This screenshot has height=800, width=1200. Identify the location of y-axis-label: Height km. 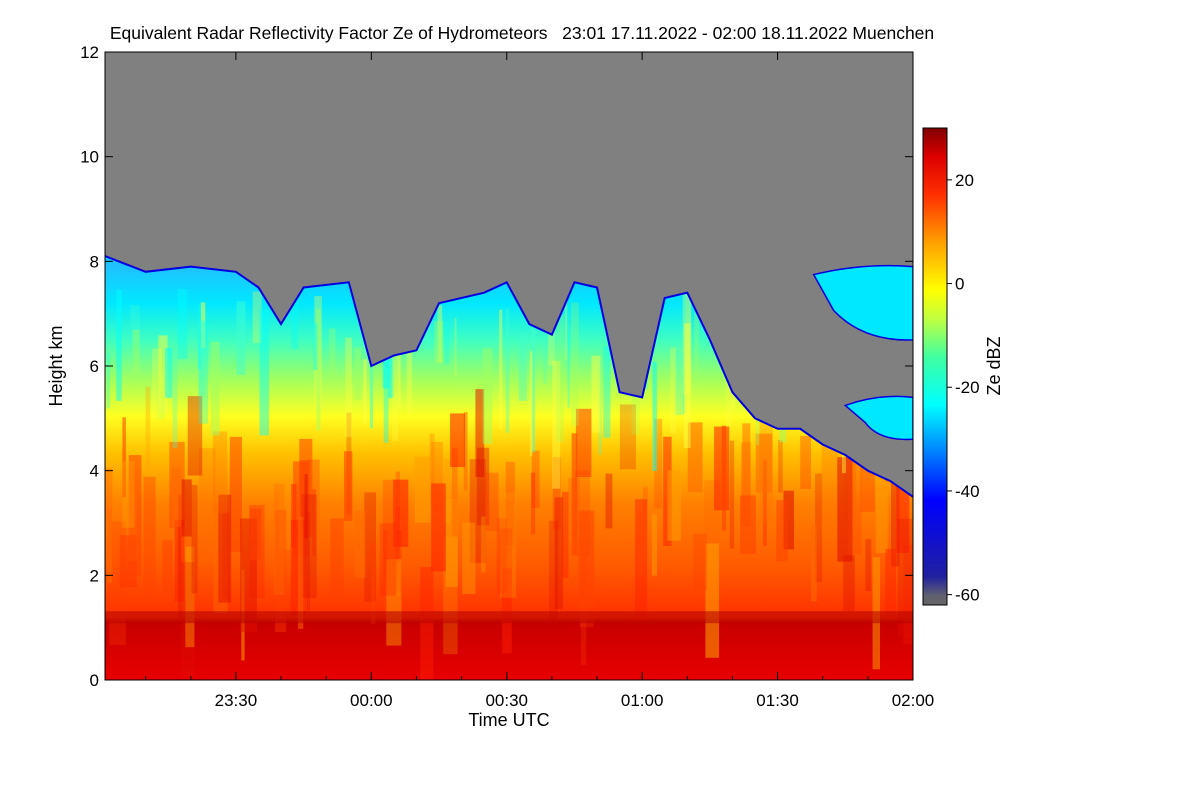
(56, 365).